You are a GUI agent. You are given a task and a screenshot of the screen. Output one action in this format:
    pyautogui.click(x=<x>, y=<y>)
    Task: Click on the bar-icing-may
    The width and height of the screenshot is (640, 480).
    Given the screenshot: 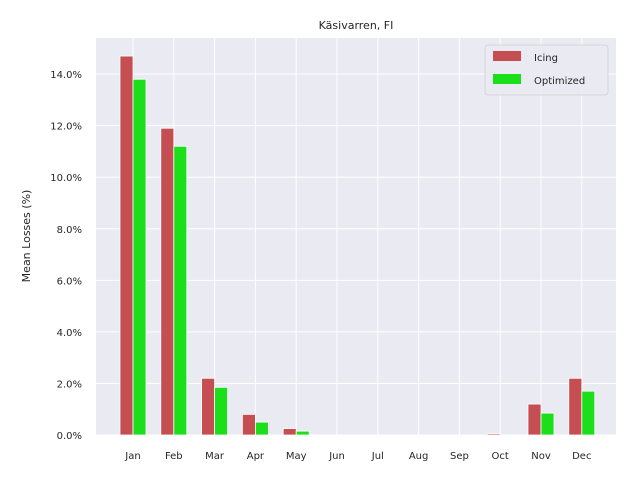 What is the action you would take?
    pyautogui.click(x=289, y=432)
    